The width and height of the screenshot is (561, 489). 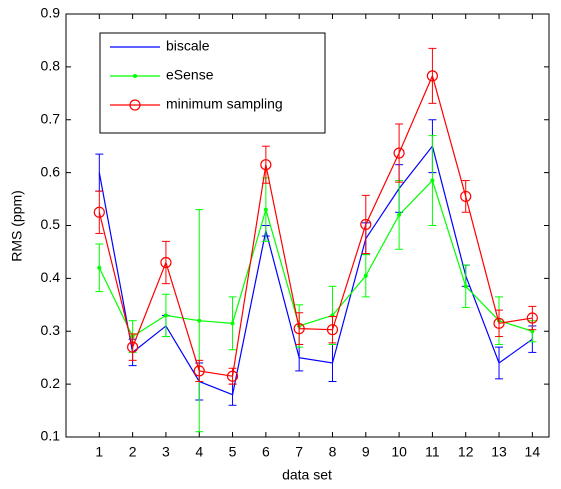 I want to click on x-tick-label: 6, so click(x=266, y=452).